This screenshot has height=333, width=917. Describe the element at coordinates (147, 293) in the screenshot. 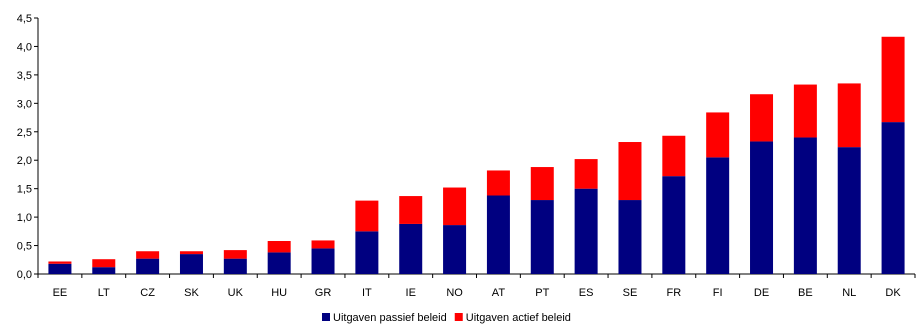

I see `x-tick-label: CZ` at that location.